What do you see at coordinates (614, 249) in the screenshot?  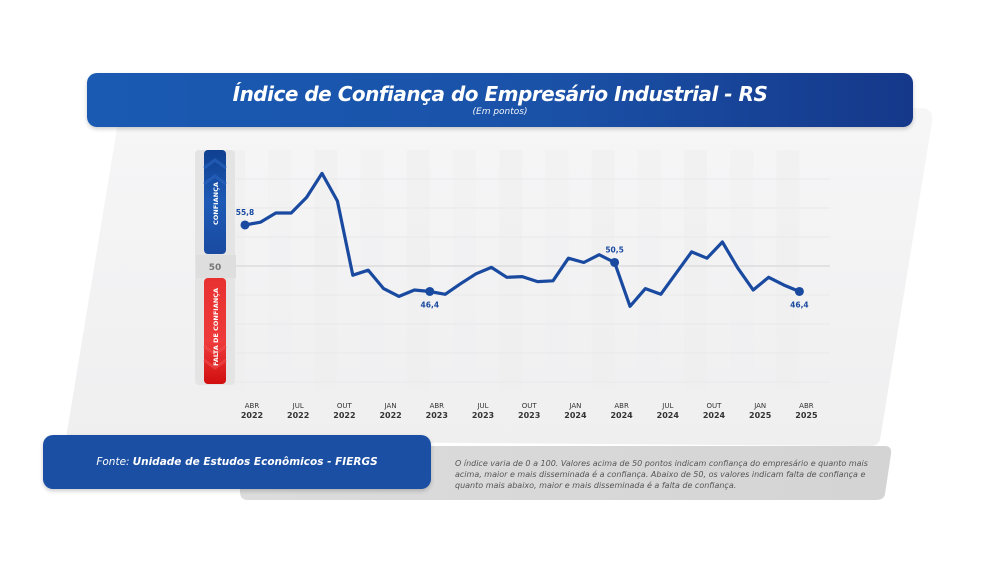 I see `data-label: 50,5` at bounding box center [614, 249].